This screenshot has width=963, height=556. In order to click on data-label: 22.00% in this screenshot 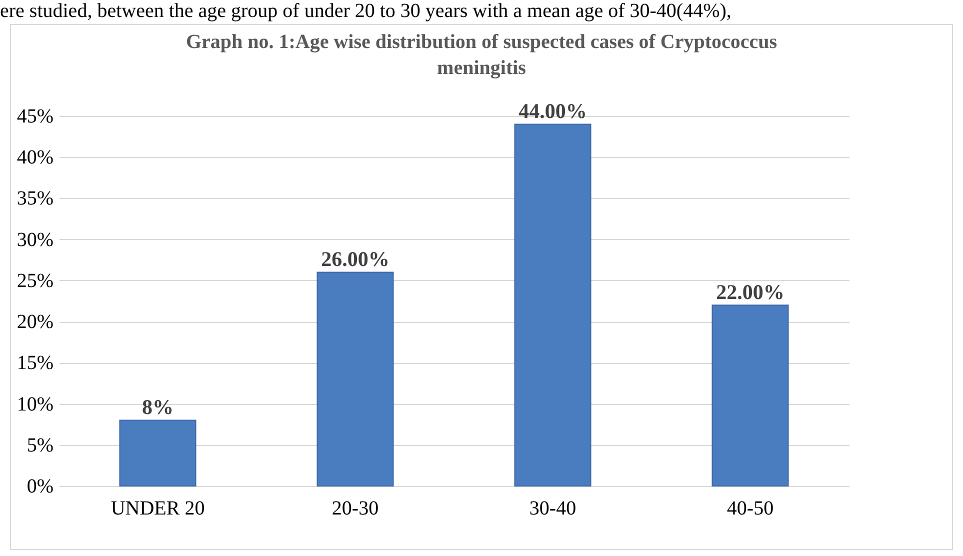, I will do `click(750, 292)`.